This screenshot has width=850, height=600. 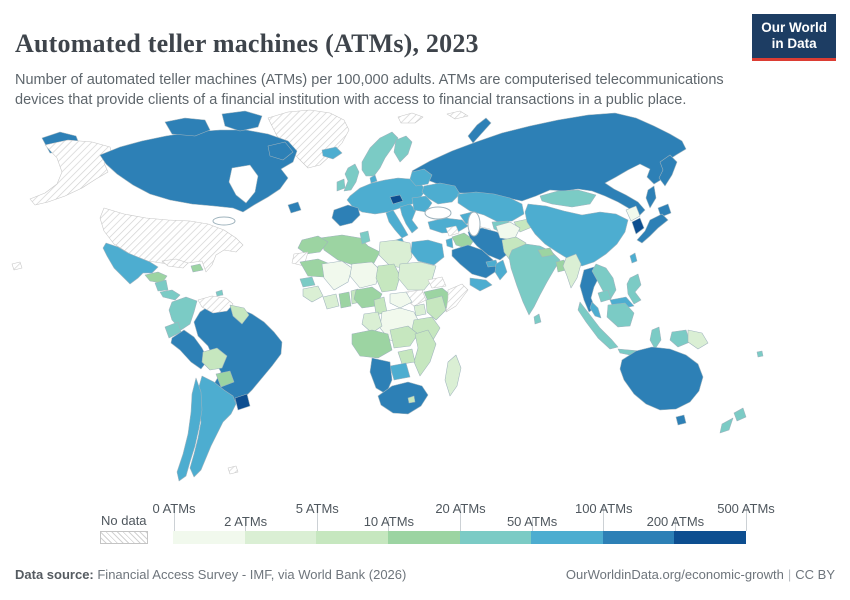 I want to click on region-norway-sweden, so click(x=380, y=154).